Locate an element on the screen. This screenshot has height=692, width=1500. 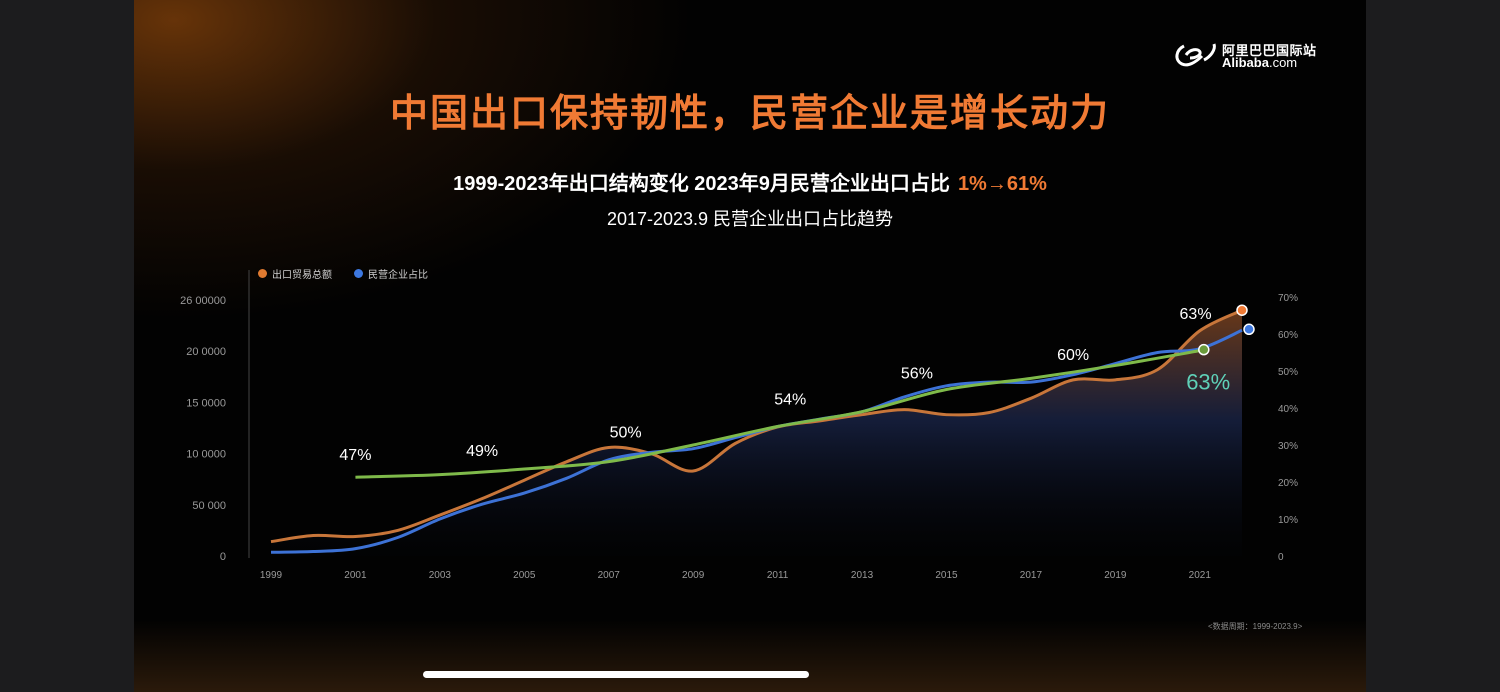
x-tick-label: 1999 is located at coordinates (271, 575).